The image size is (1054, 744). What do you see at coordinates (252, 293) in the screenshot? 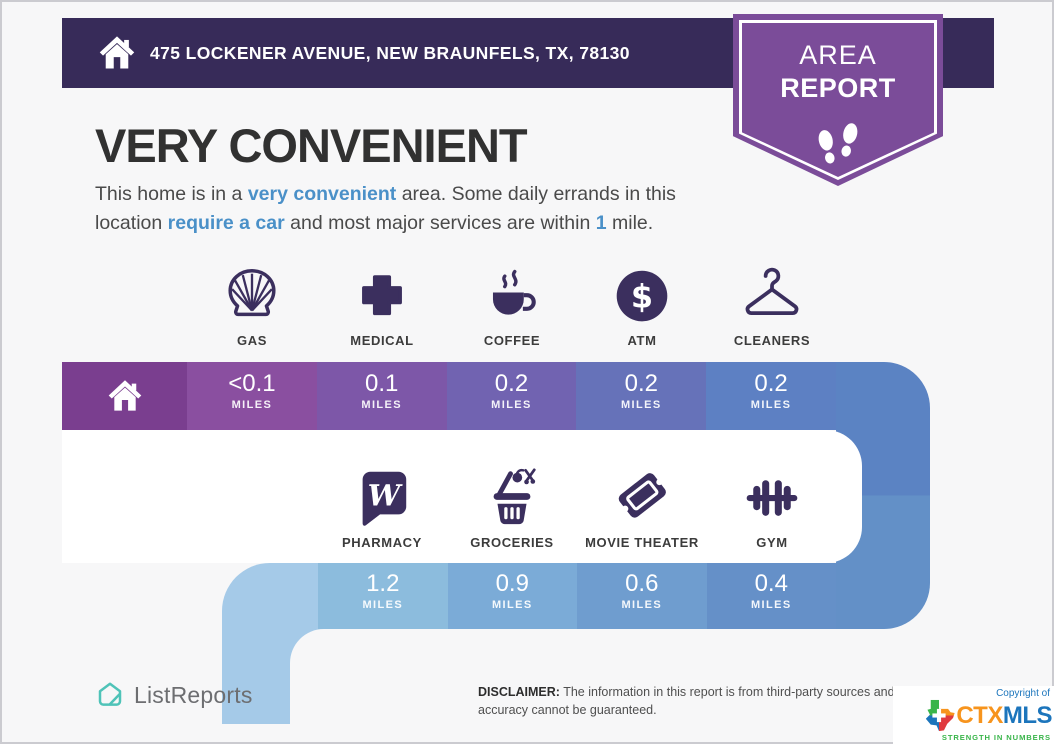
I see `shell-gas-icon` at bounding box center [252, 293].